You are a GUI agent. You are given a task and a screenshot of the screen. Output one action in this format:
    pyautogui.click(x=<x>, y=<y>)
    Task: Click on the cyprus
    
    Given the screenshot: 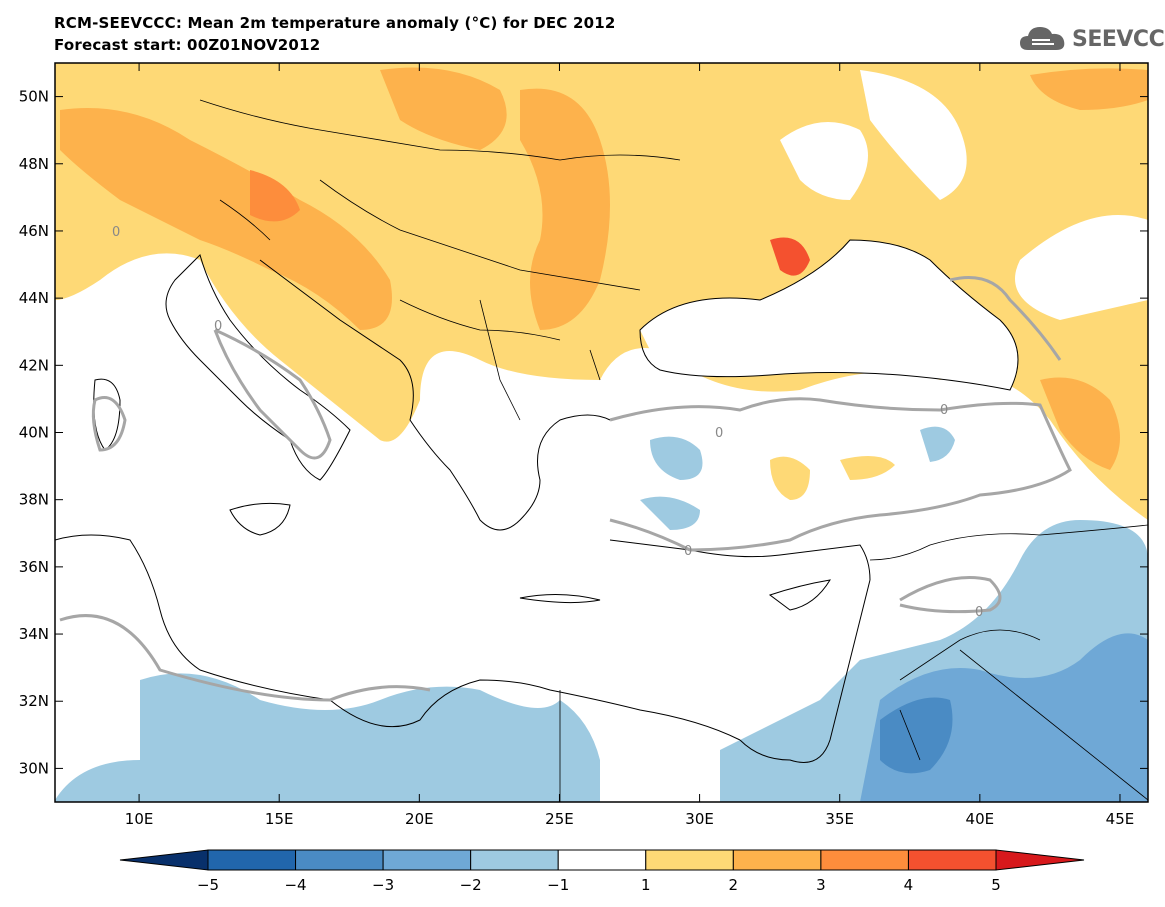 What is the action you would take?
    pyautogui.click(x=799, y=595)
    